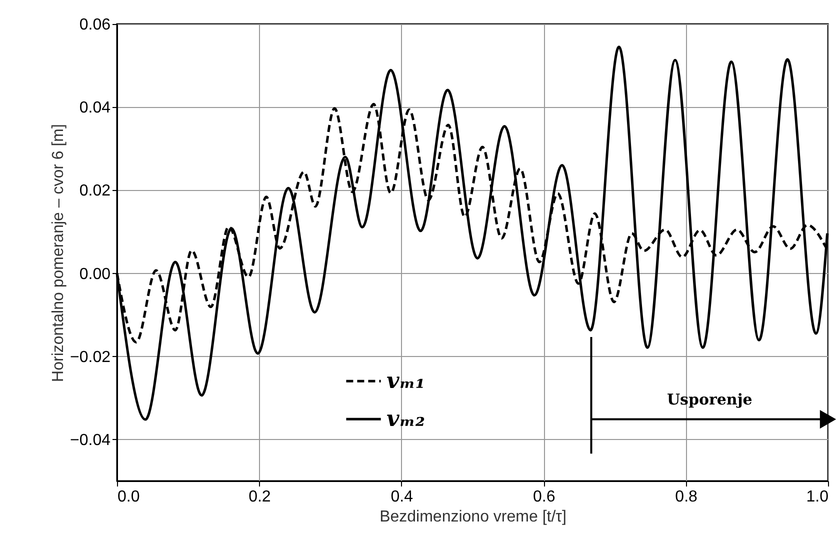  I want to click on y-tick-label: 0.04, so click(95, 108).